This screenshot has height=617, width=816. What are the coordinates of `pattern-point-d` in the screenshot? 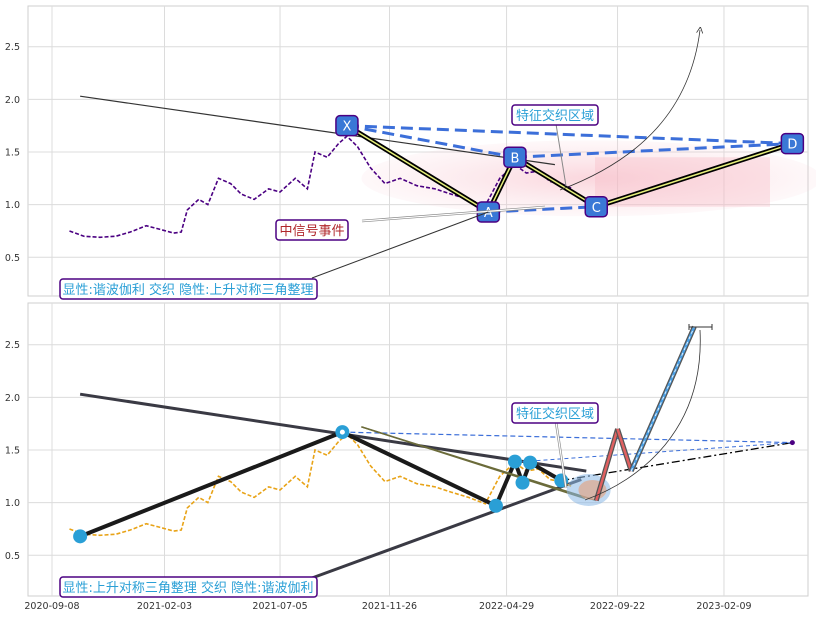 It's located at (792, 143).